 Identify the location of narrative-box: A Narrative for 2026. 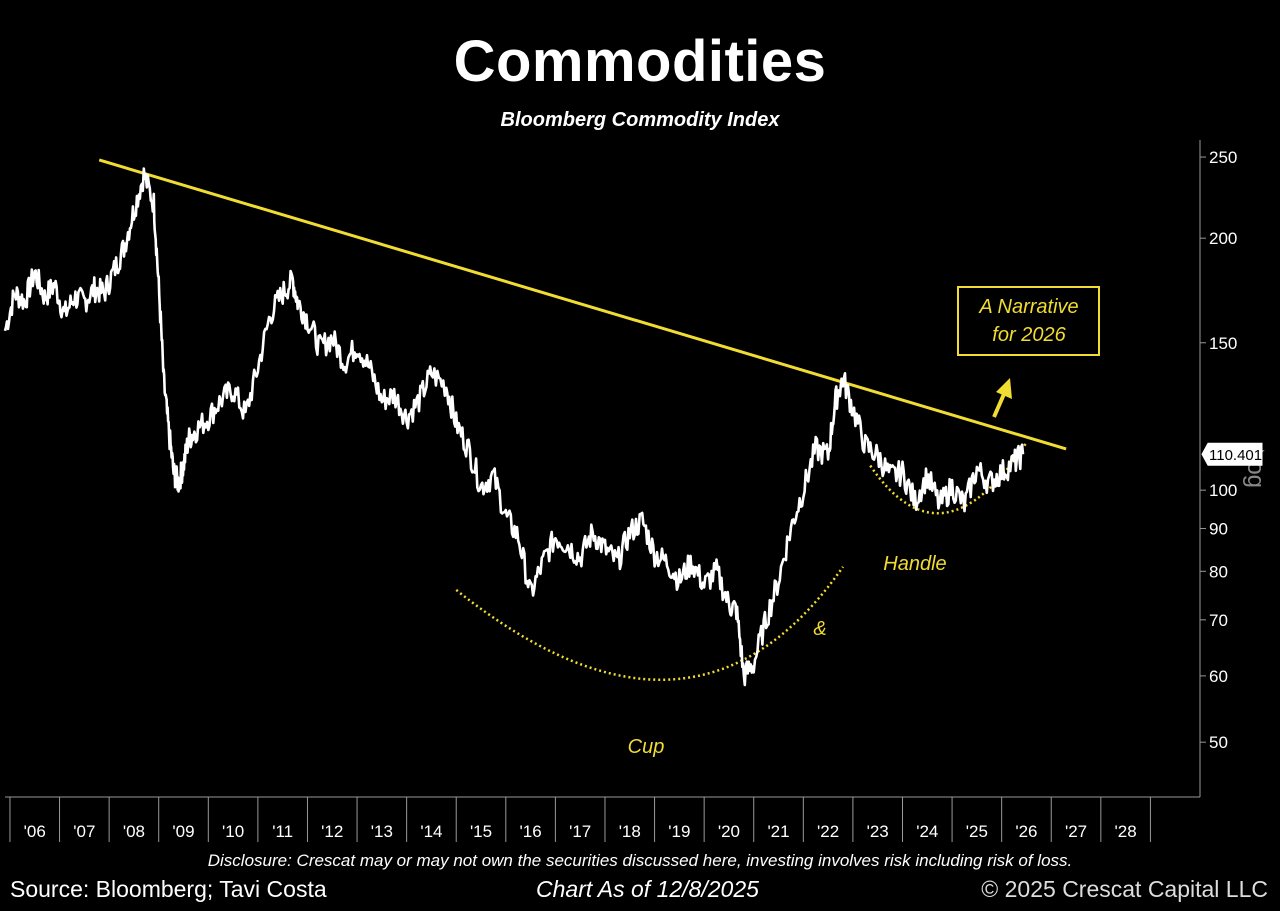
(1028, 321).